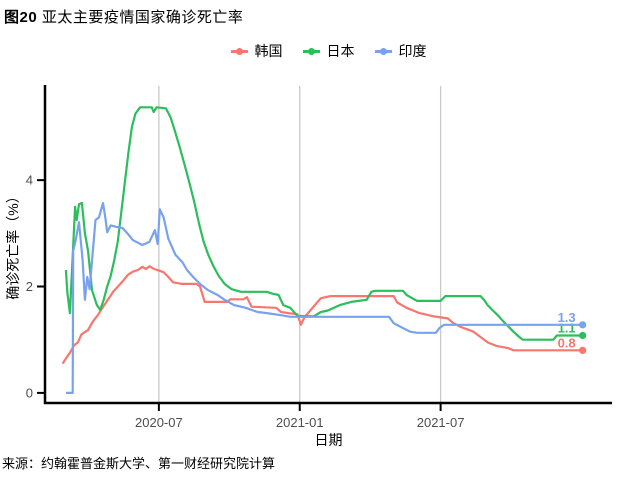 This screenshot has height=480, width=640. What do you see at coordinates (13, 244) in the screenshot?
I see `y-axis-title: 确诊死亡率（%）` at bounding box center [13, 244].